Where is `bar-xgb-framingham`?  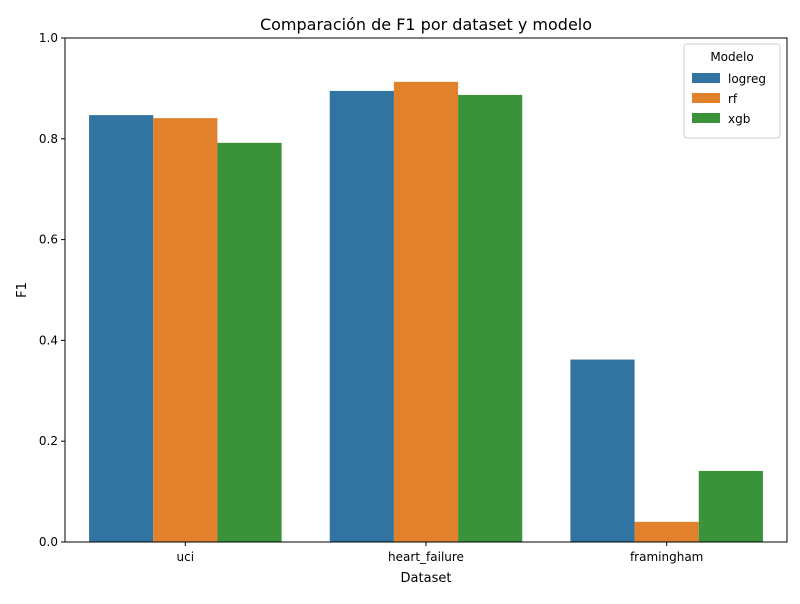 bar-xgb-framingham is located at coordinates (730, 506).